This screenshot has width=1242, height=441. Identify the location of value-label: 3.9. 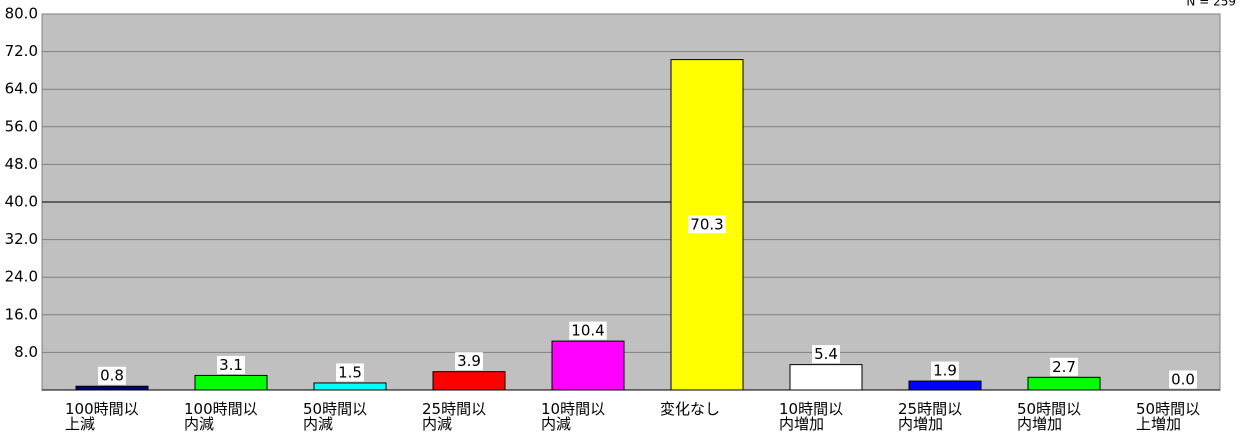
(469, 361).